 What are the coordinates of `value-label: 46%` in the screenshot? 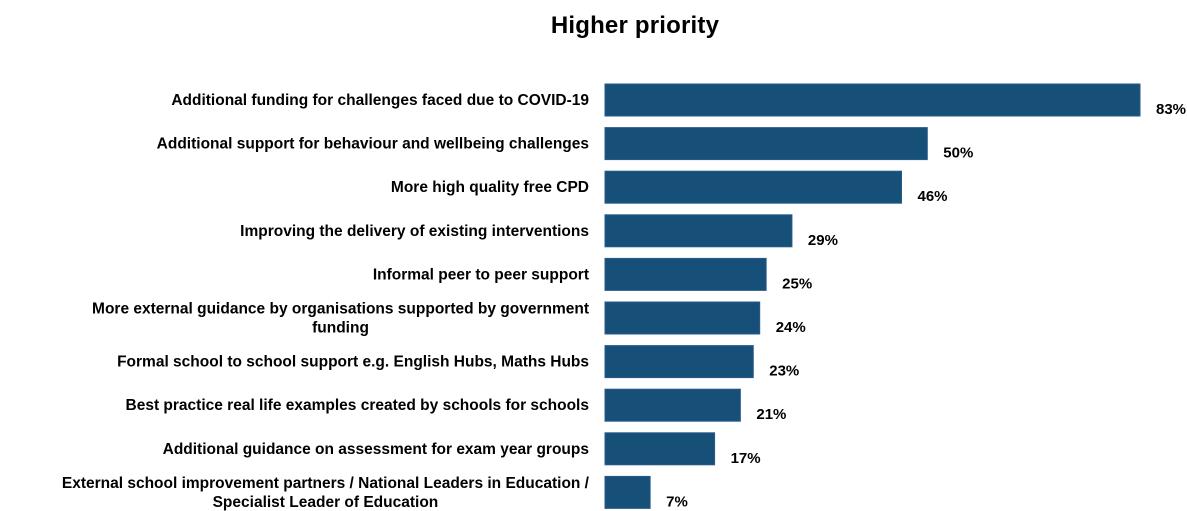 It's located at (933, 196).